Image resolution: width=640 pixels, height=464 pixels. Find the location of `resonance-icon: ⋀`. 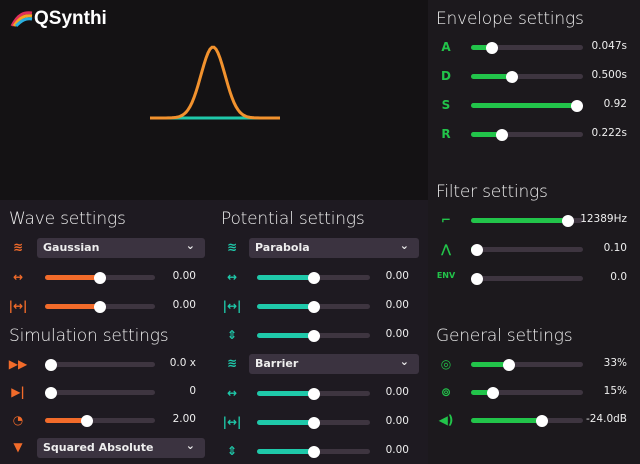

resonance-icon: ⋀ is located at coordinates (446, 249).